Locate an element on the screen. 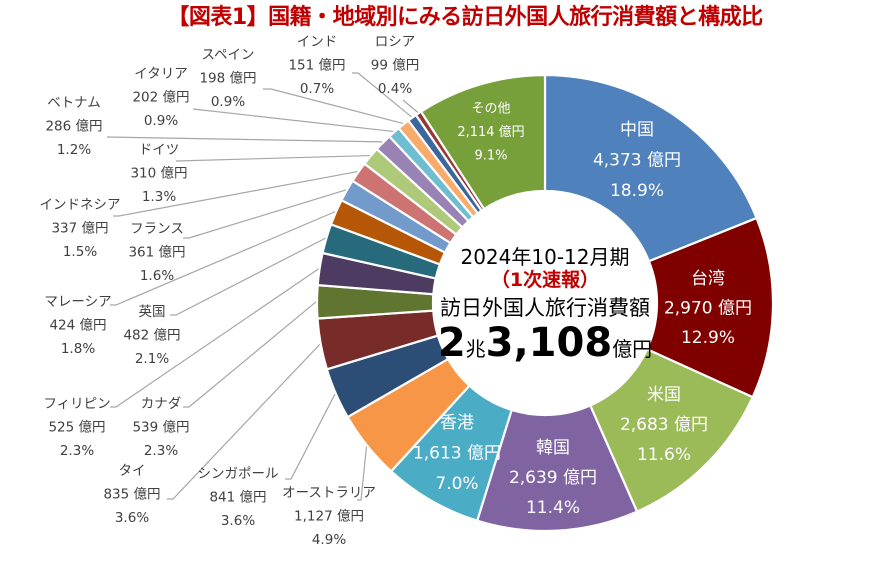 The image size is (870, 580). slice-label-percent: 11.6% is located at coordinates (664, 455).